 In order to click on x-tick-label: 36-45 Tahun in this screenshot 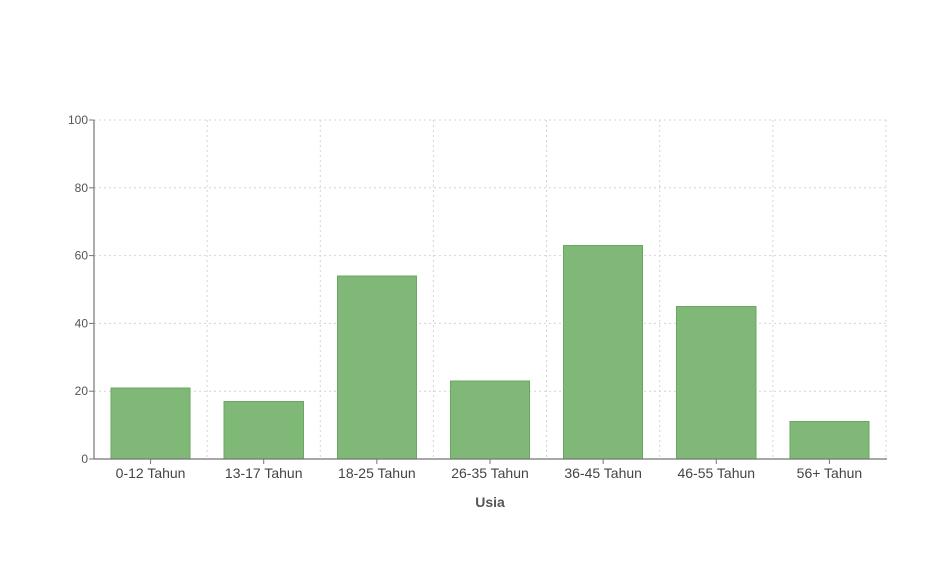, I will do `click(603, 473)`.